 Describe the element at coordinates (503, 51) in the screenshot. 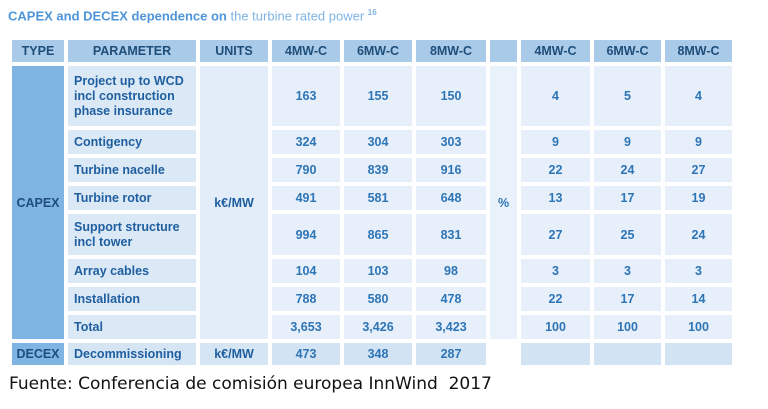

I see `col-header-spacer` at that location.